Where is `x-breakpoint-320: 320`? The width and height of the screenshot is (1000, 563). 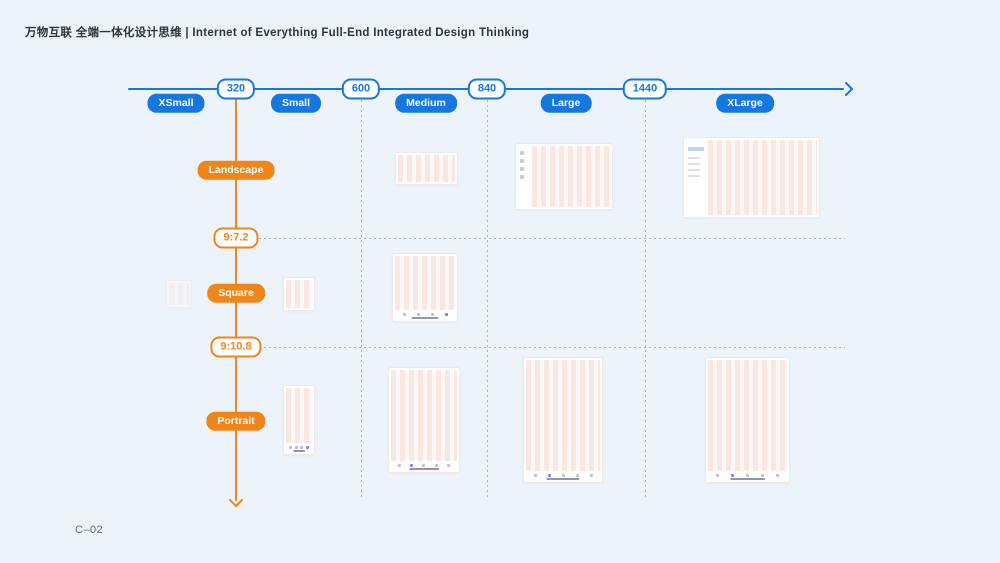
x-breakpoint-320: 320 is located at coordinates (236, 89).